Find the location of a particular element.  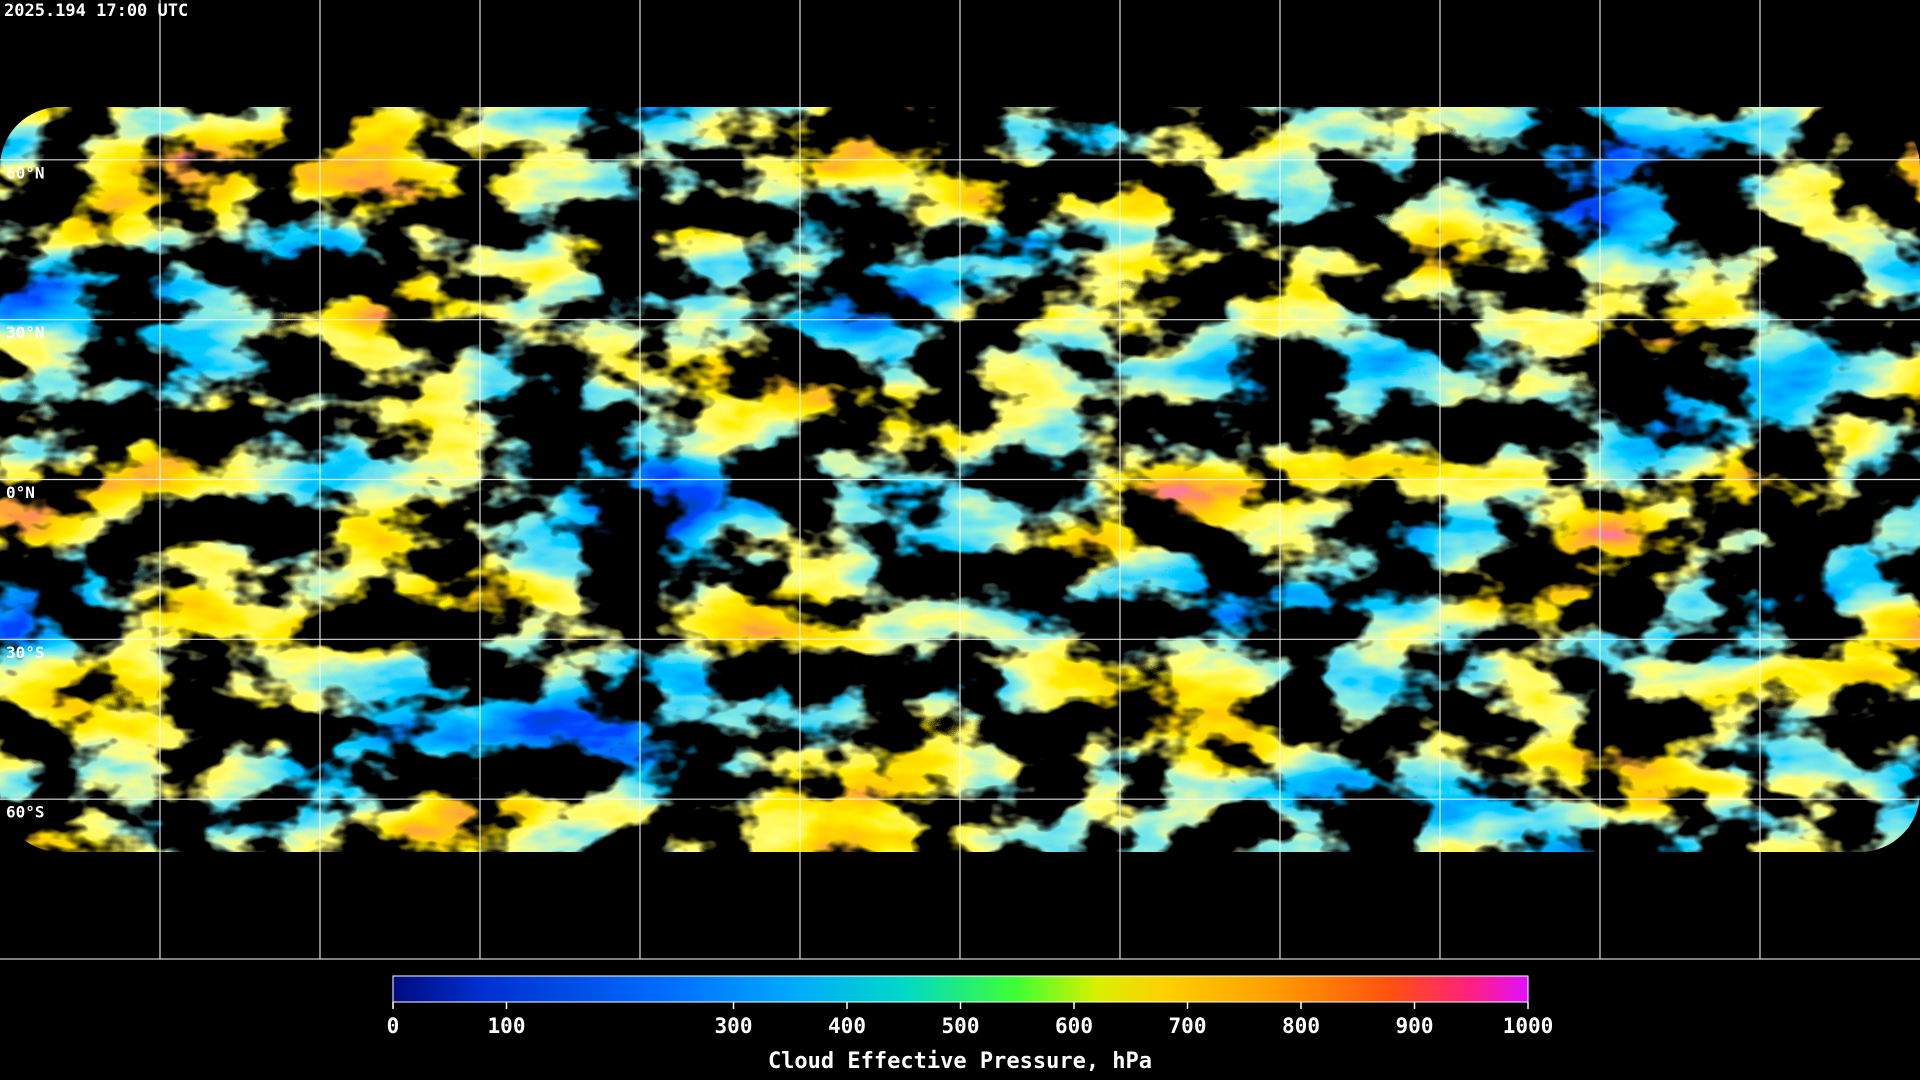

colorbar-tick-label: 600 is located at coordinates (1074, 1026).